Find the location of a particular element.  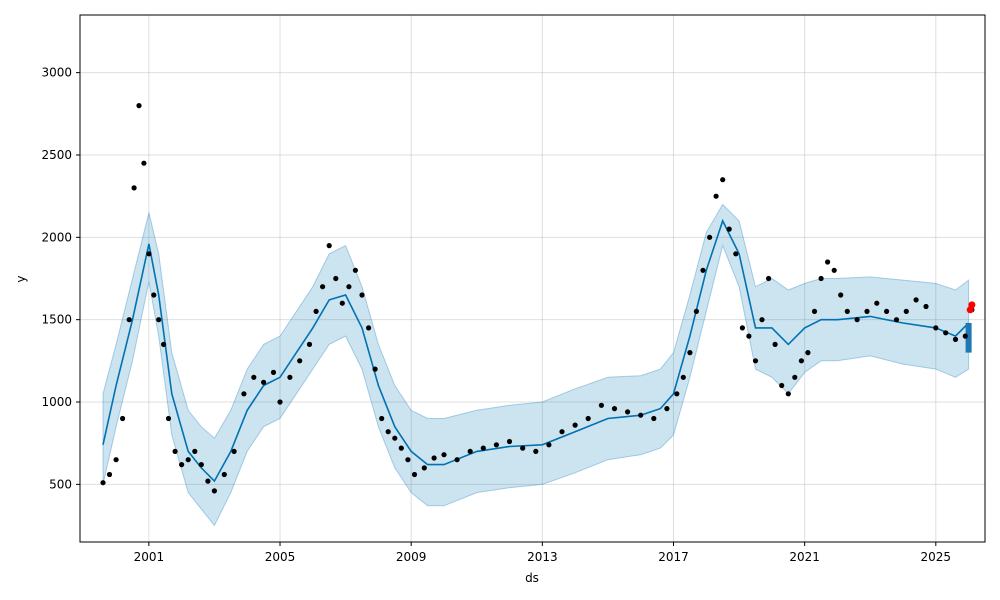

highlight-point is located at coordinates (972, 305).